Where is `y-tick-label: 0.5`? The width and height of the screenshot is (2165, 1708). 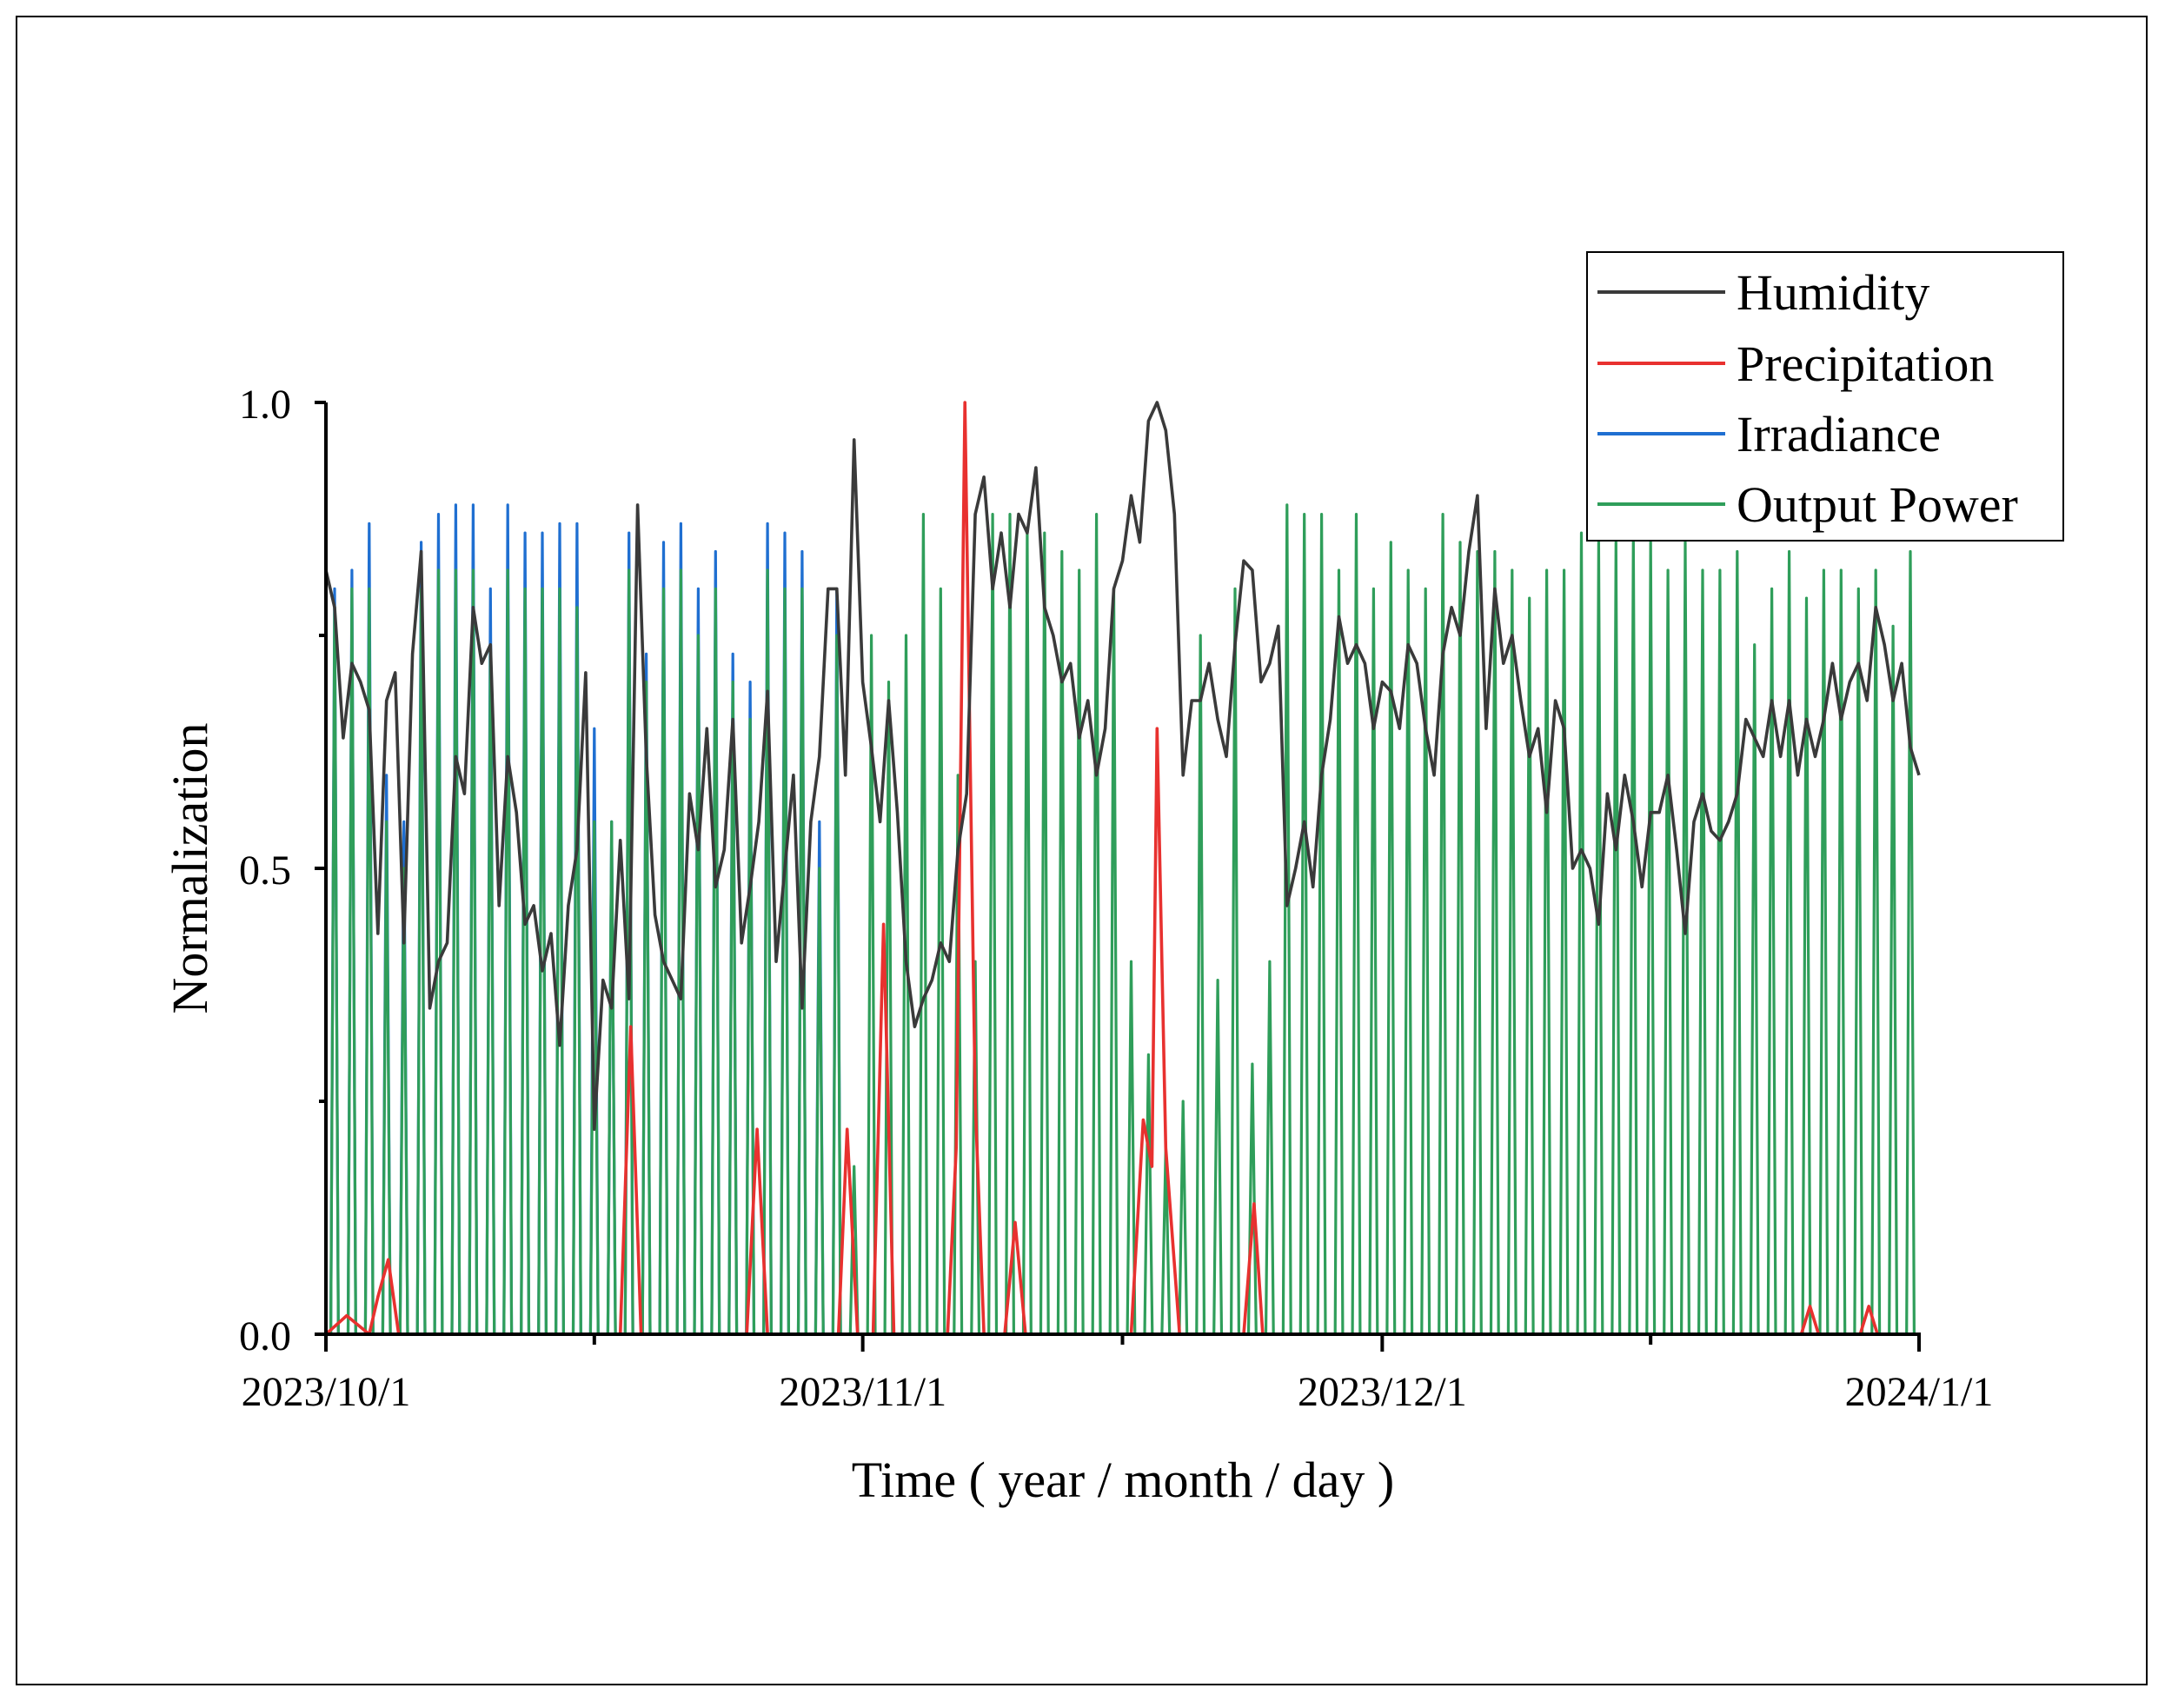 y-tick-label: 0.5 is located at coordinates (265, 870).